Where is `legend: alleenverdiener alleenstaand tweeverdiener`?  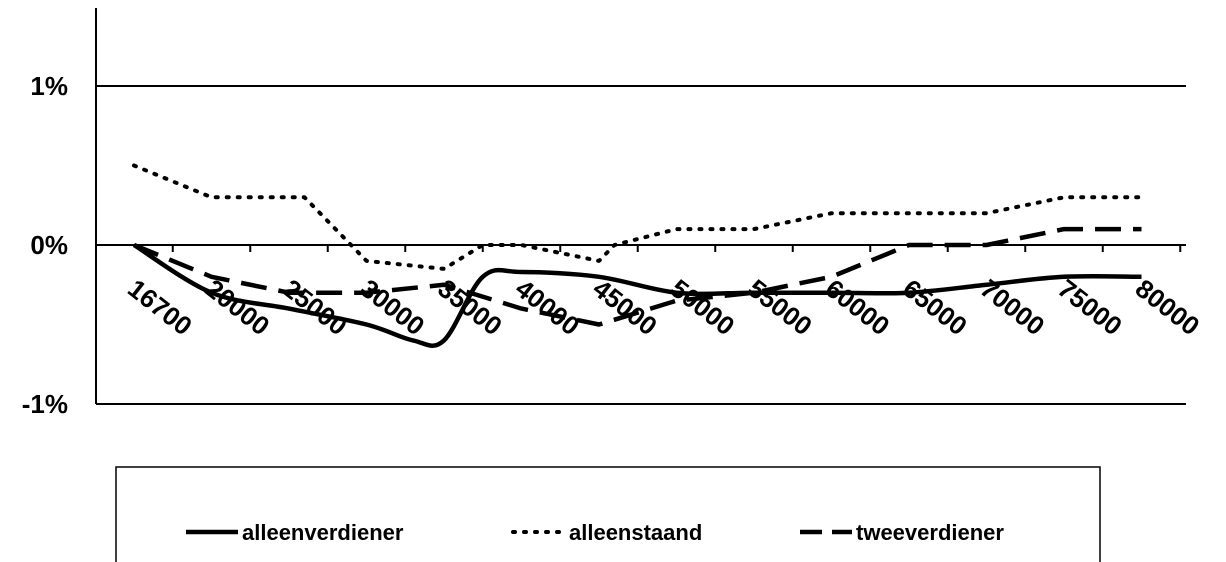
legend: alleenverdiener alleenstaand tweeverdiener is located at coordinates (608, 514).